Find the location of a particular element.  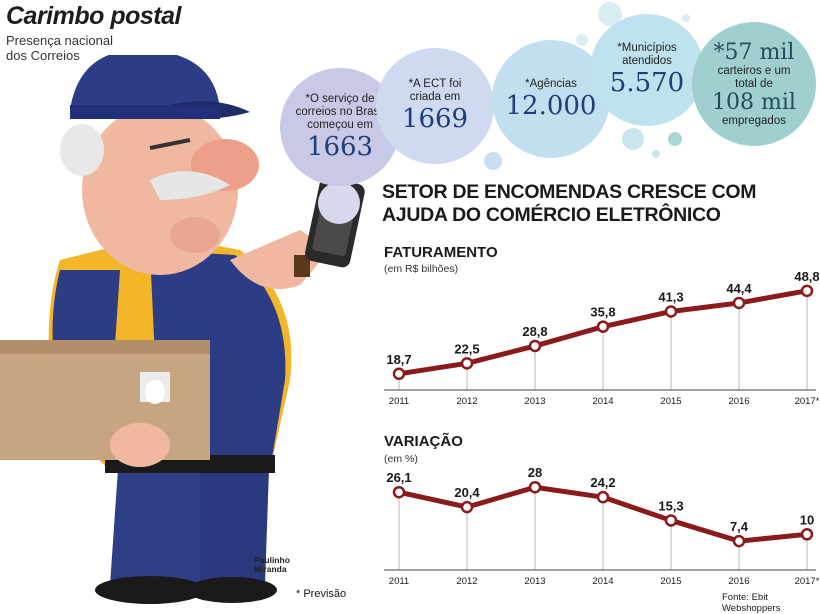

illustrator-credit: Paulinho Miranda is located at coordinates (272, 565).